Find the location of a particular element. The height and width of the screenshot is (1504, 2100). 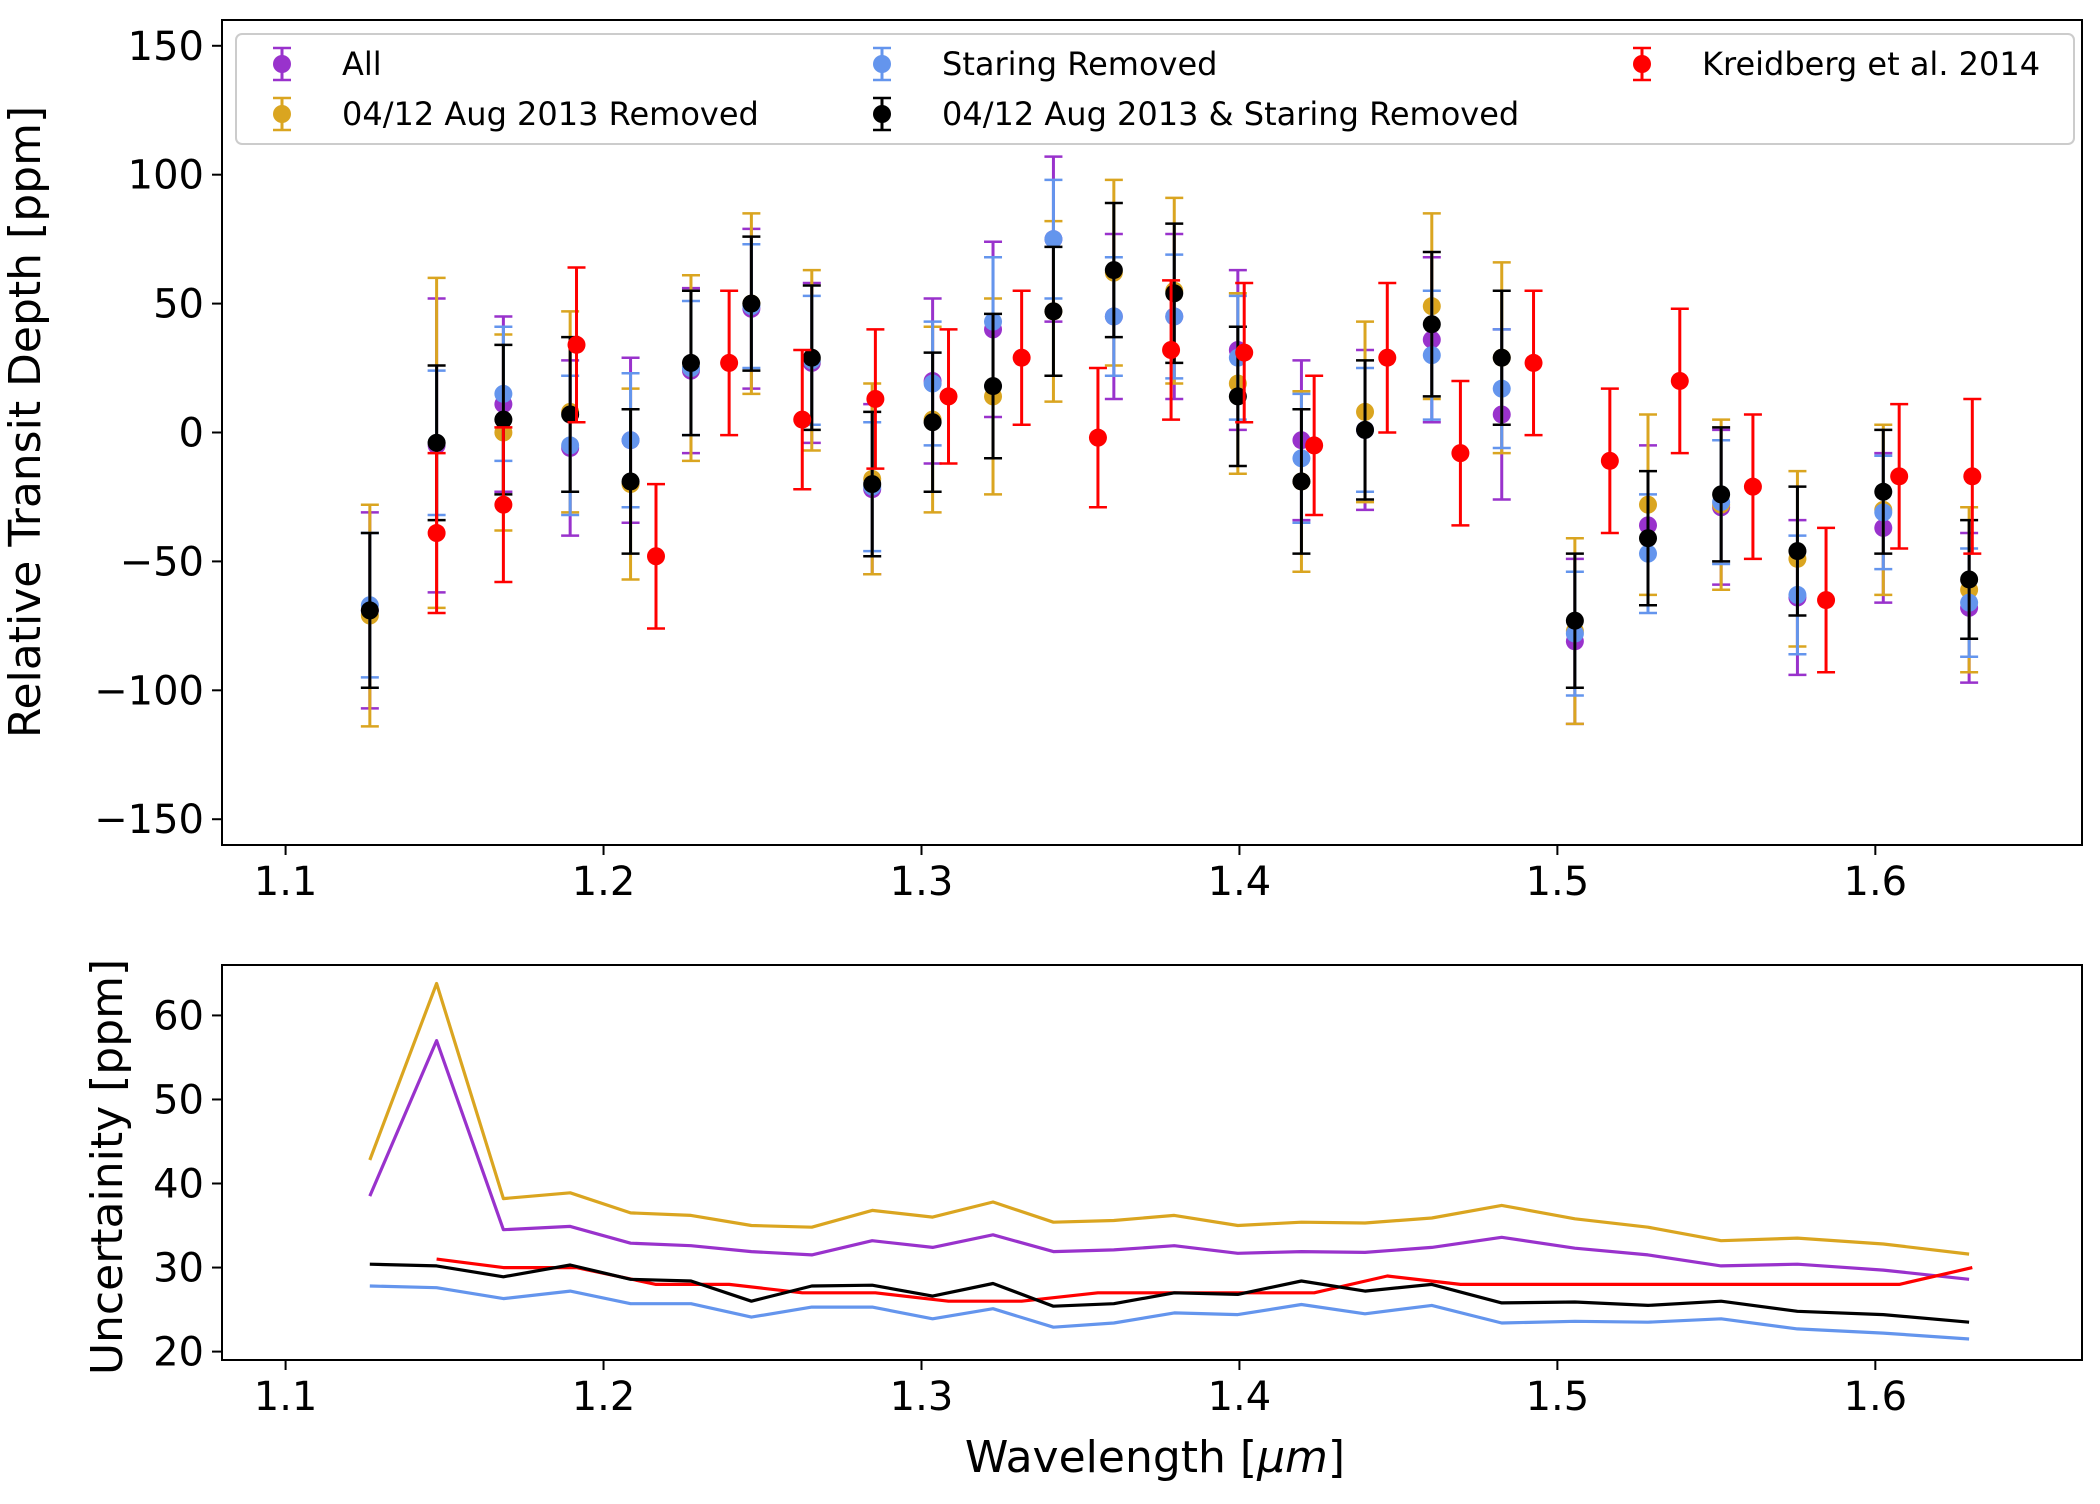

legend-label: Staring Removed is located at coordinates (1079, 64).